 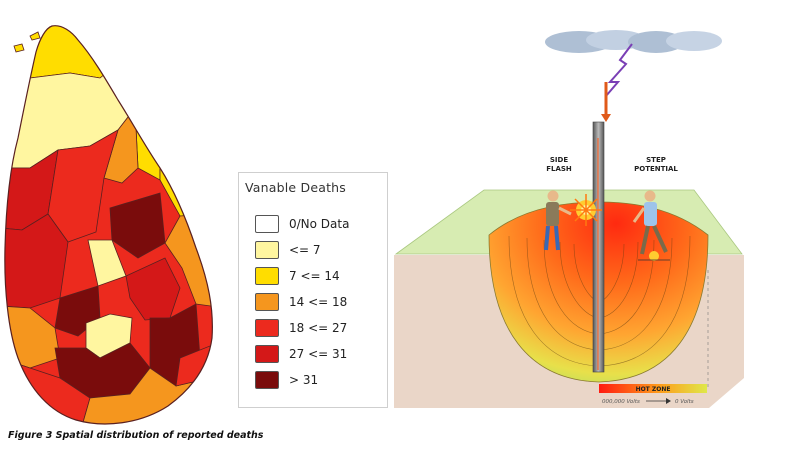 I want to click on person-step-potential, so click(x=651, y=225).